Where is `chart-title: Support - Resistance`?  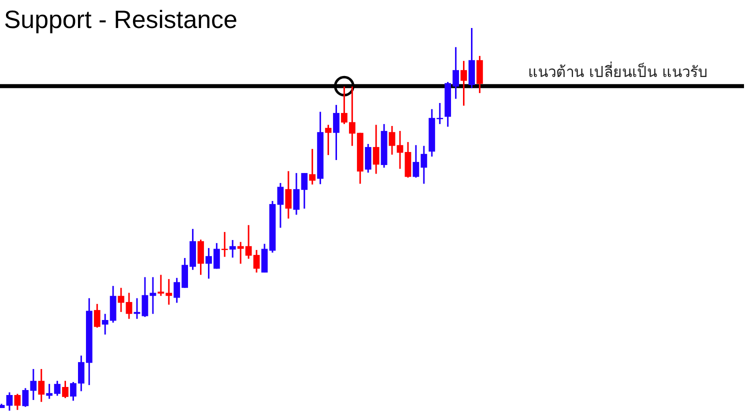
chart-title: Support - Resistance is located at coordinates (121, 20).